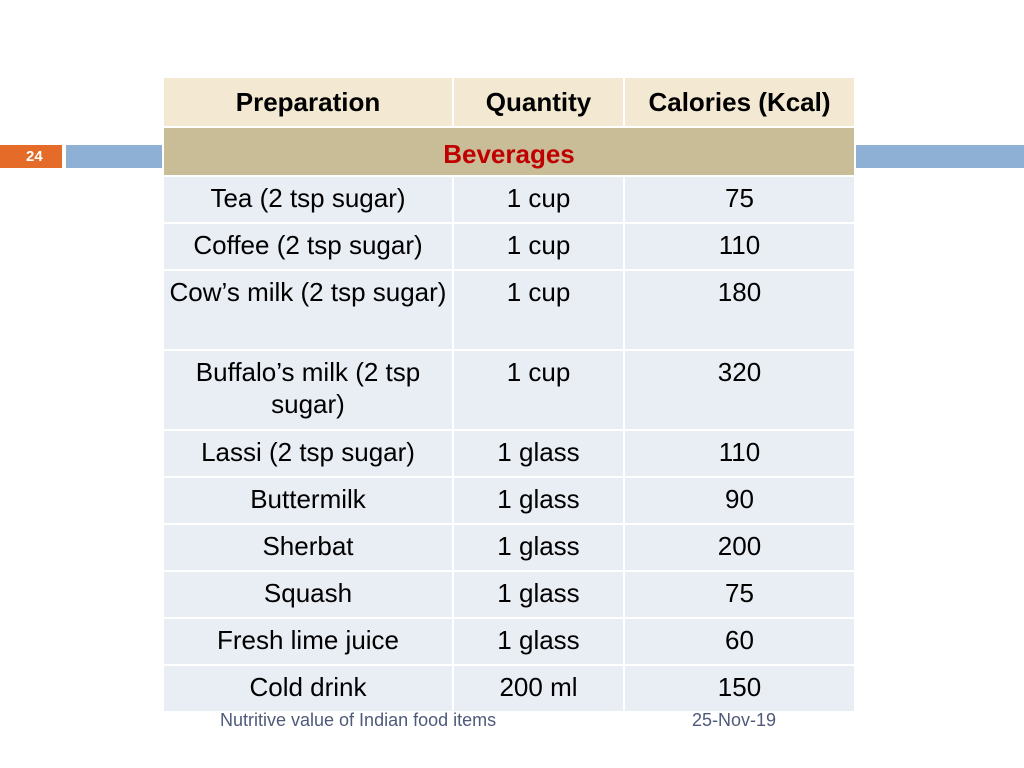  I want to click on accent-bar-right, so click(939, 156).